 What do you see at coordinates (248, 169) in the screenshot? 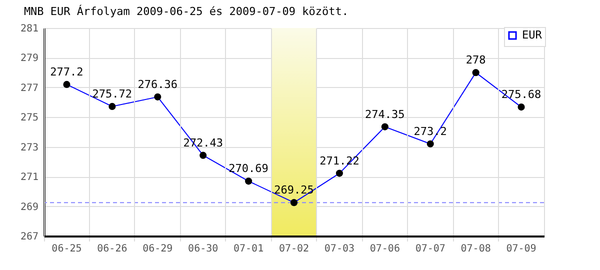
I see `data-label: 270.69` at bounding box center [248, 169].